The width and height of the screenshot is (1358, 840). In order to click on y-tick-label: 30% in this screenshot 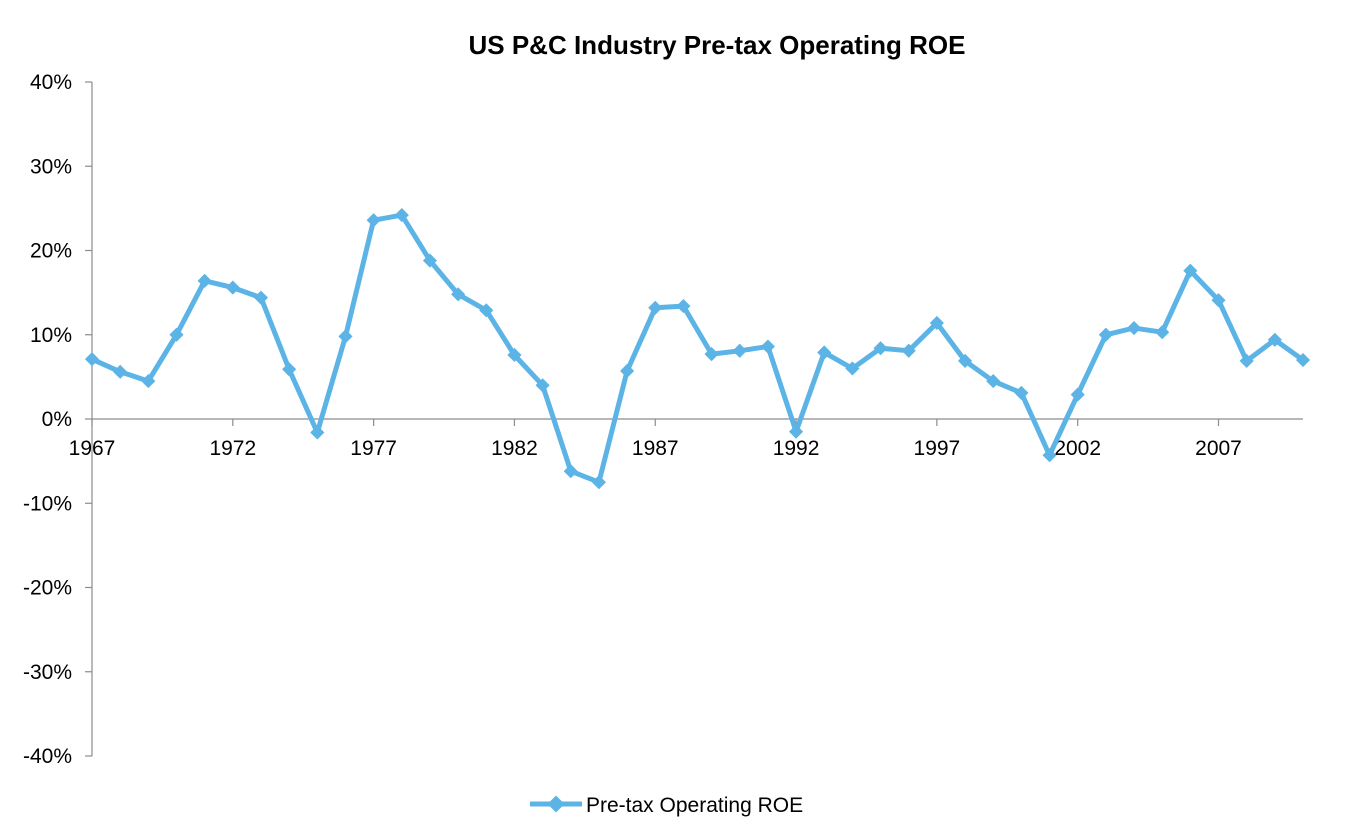, I will do `click(51, 166)`.